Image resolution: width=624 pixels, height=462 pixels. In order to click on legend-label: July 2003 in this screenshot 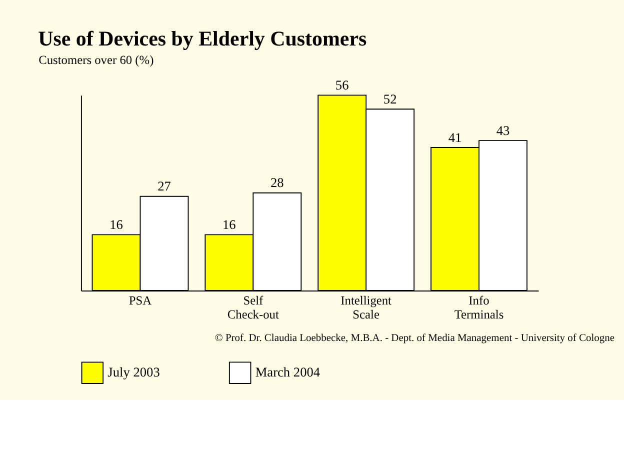, I will do `click(134, 372)`.